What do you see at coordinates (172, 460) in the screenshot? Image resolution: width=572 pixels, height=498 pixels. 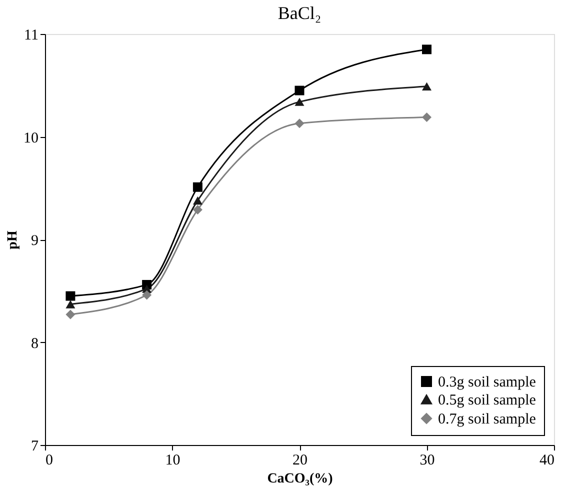 I see `x-tick-label: 10` at bounding box center [172, 460].